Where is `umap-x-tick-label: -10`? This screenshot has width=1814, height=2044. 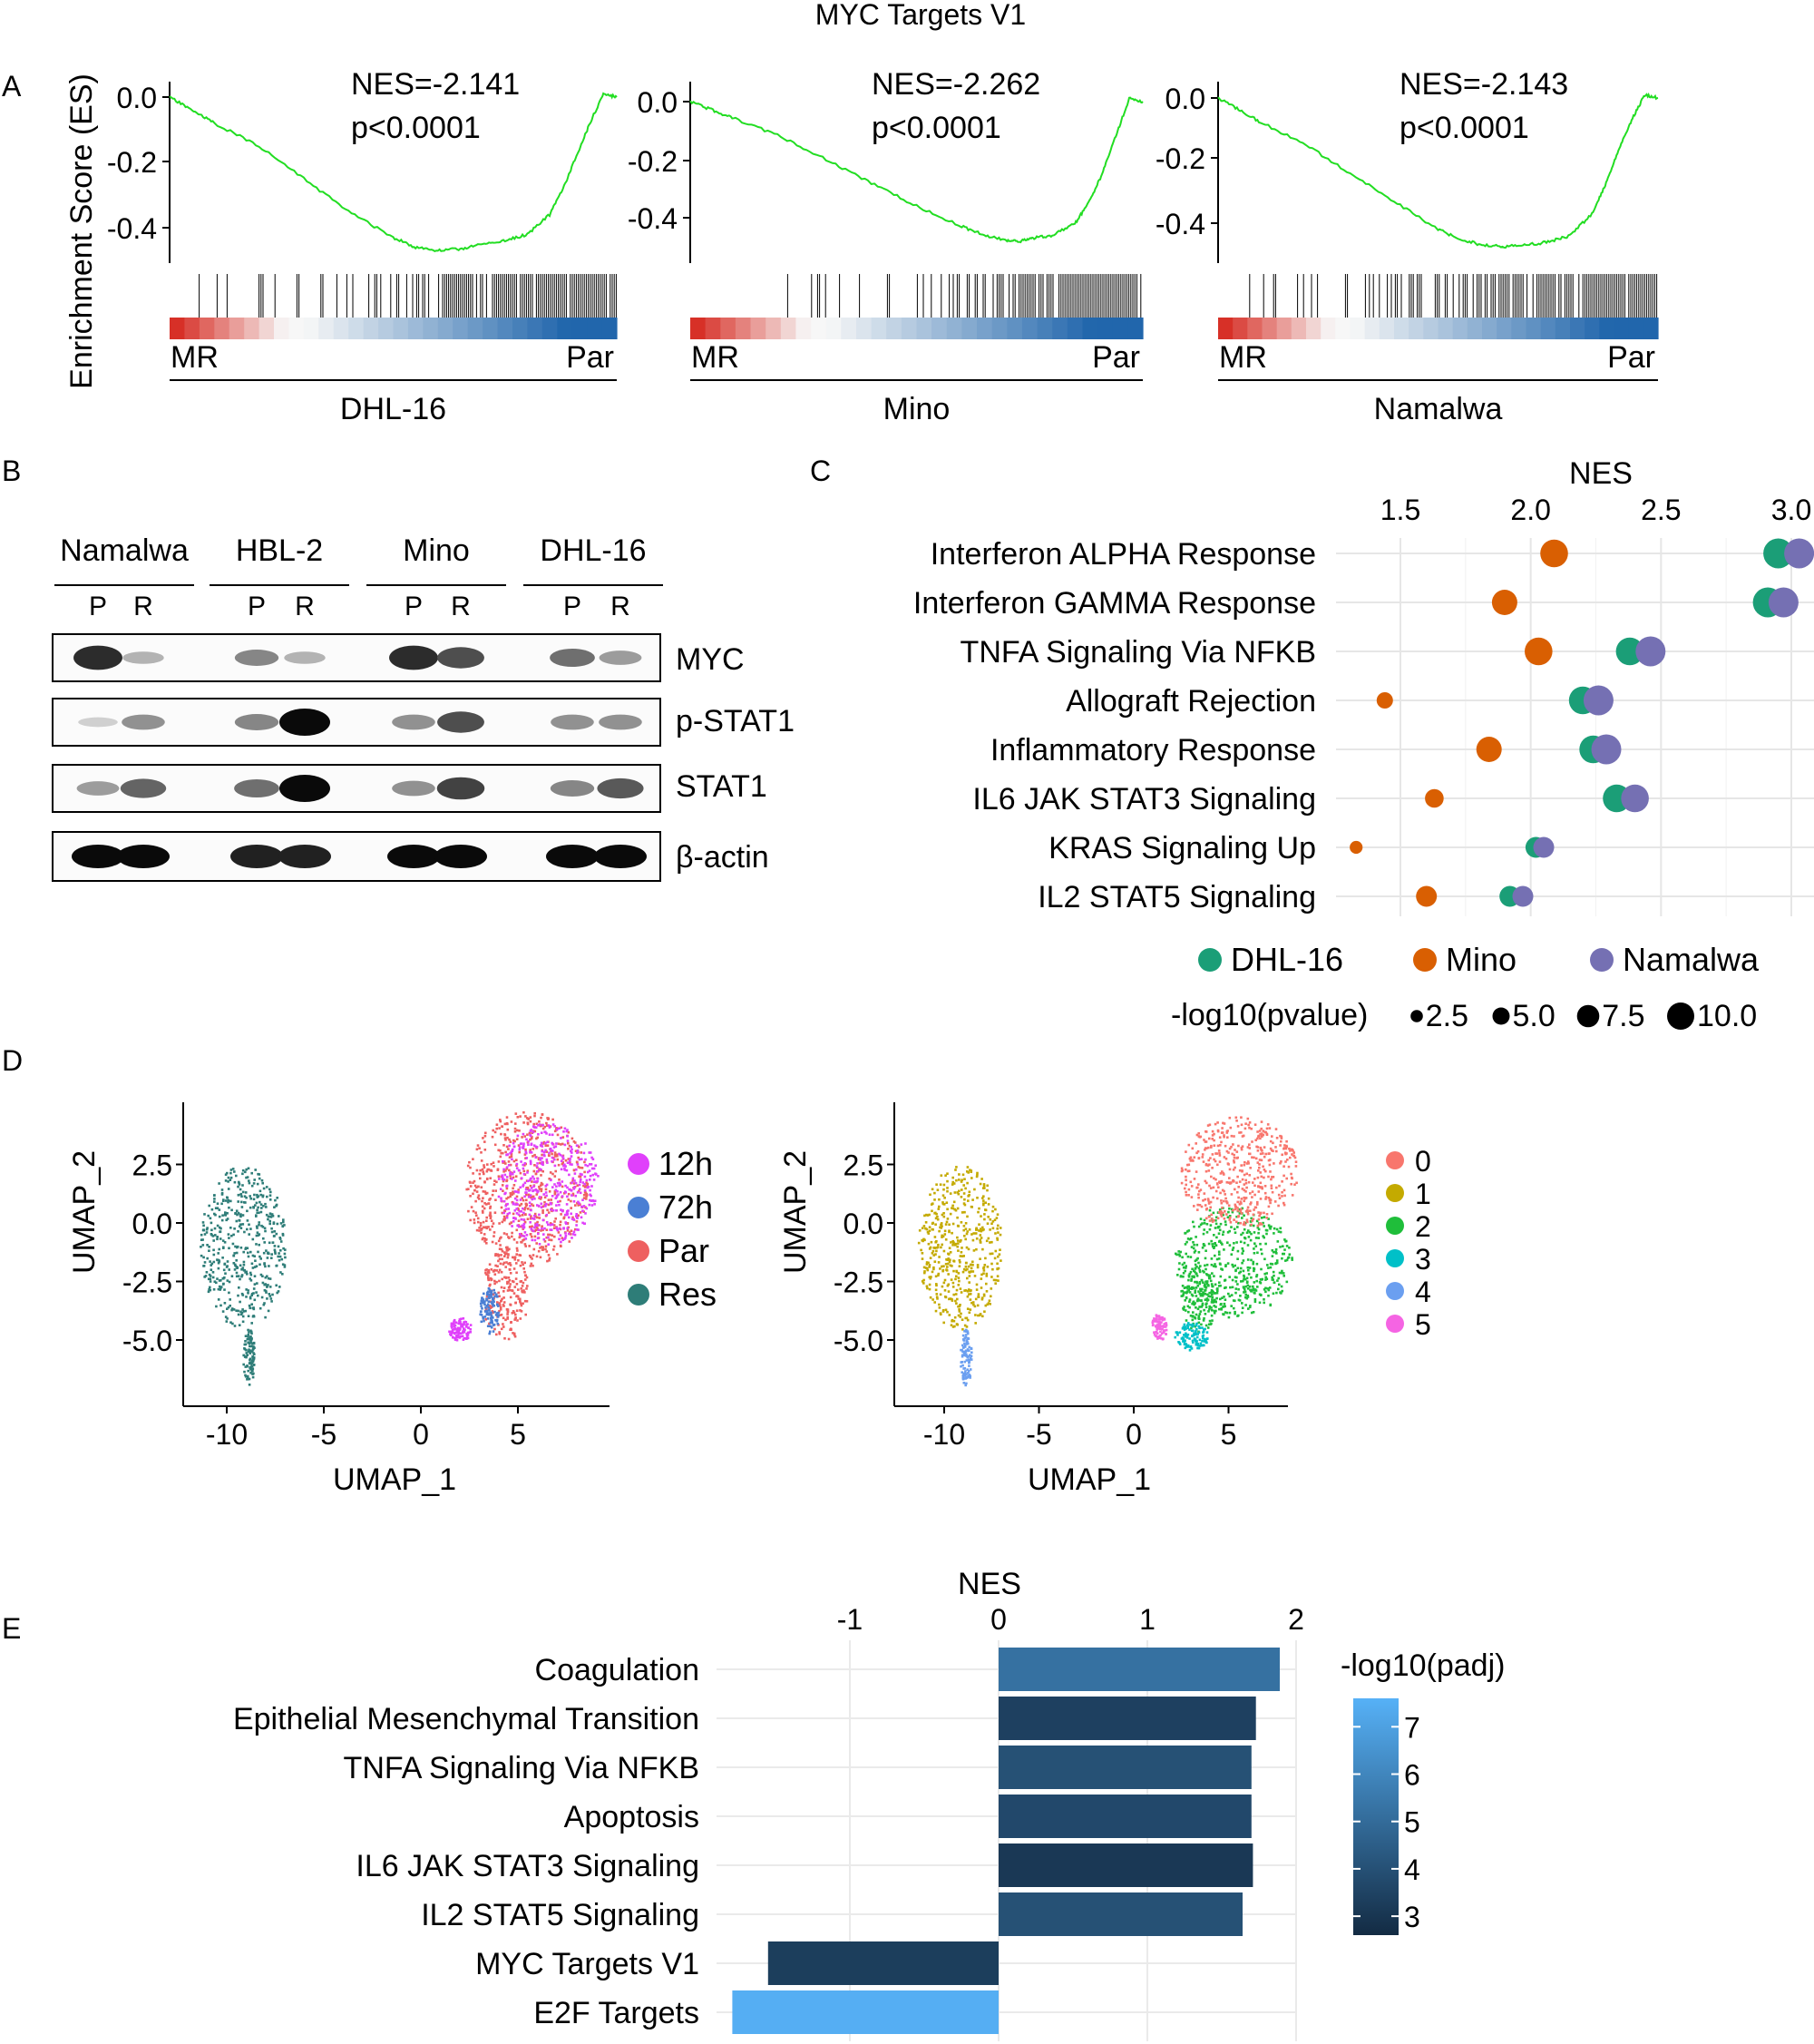
umap-x-tick-label: -10 is located at coordinates (227, 1434).